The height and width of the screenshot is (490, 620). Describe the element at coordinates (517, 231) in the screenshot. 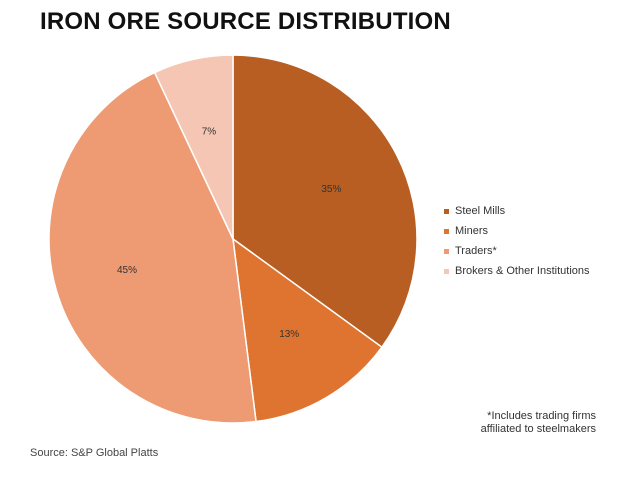

I see `legend-item-miners: Miners` at that location.